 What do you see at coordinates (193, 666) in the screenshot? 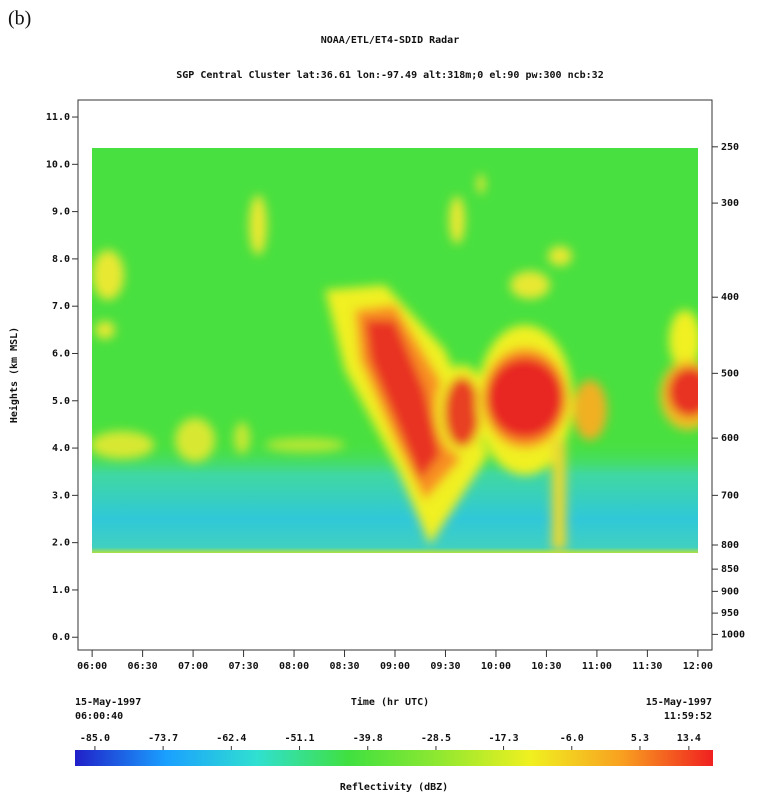
I see `x-tick-label: 07:00` at bounding box center [193, 666].